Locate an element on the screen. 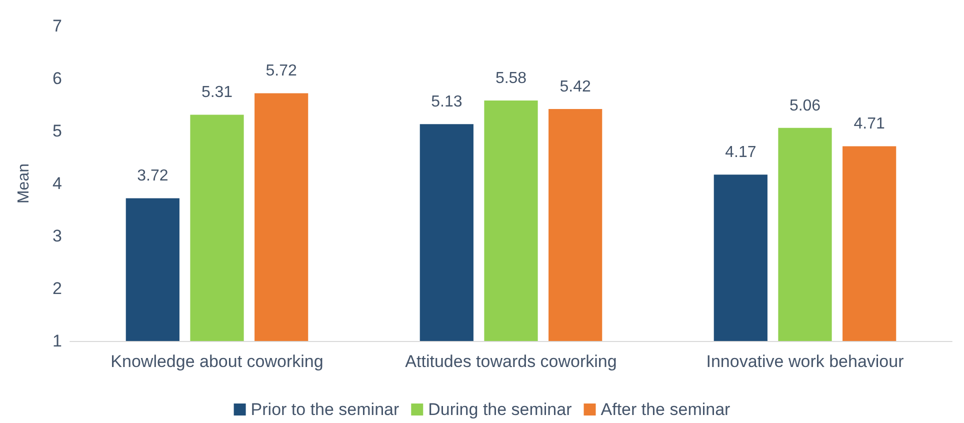 The height and width of the screenshot is (423, 964). y-tick-label: 1 is located at coordinates (57, 341).